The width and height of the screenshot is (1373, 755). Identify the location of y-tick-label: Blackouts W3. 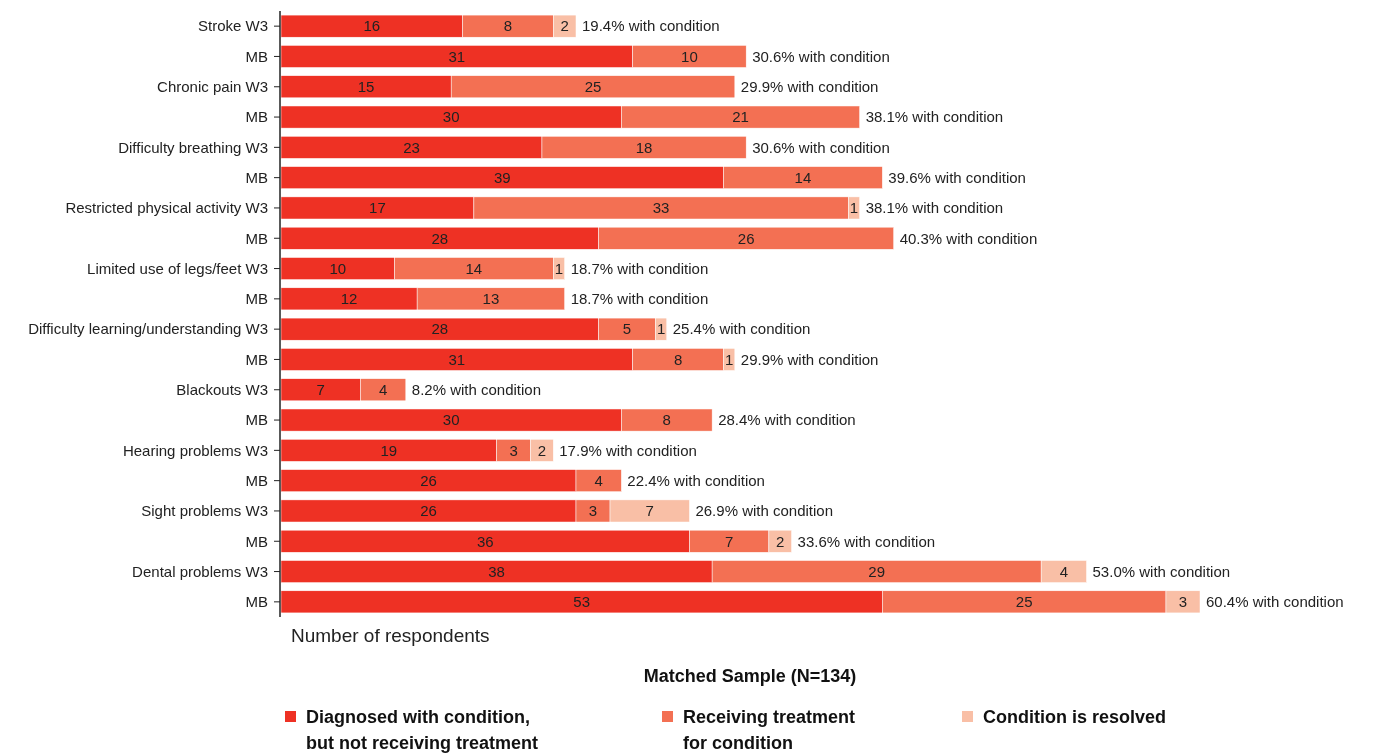
(222, 389).